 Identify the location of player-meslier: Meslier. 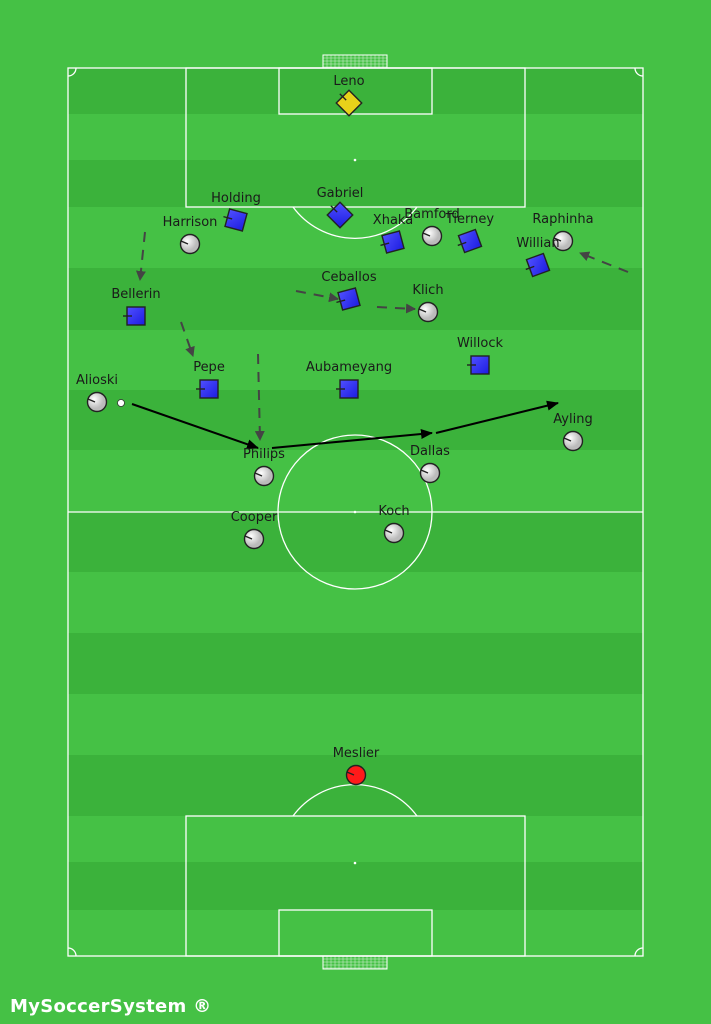
(356, 766).